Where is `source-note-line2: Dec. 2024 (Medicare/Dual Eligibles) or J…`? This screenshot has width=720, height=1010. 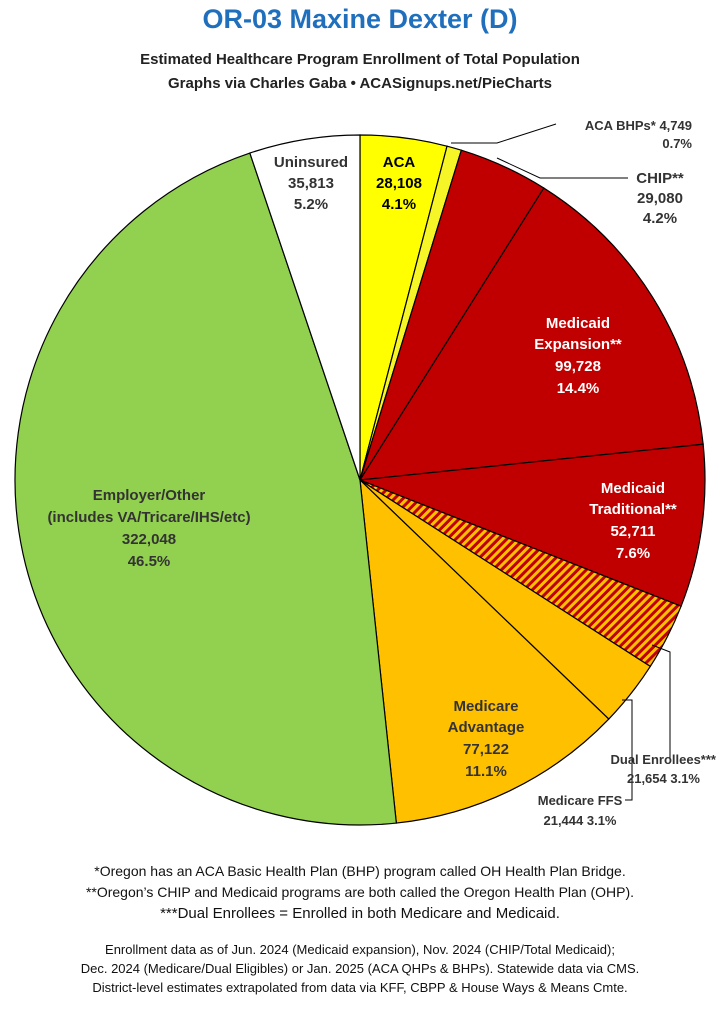 source-note-line2: Dec. 2024 (Medicare/Dual Eligibles) or J… is located at coordinates (360, 968).